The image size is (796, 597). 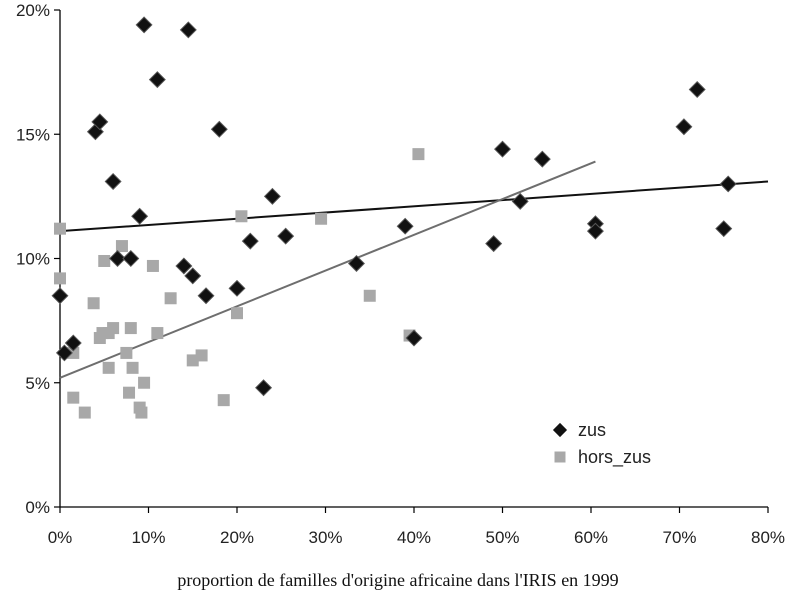 What do you see at coordinates (237, 537) in the screenshot?
I see `x-tick-label: 20%` at bounding box center [237, 537].